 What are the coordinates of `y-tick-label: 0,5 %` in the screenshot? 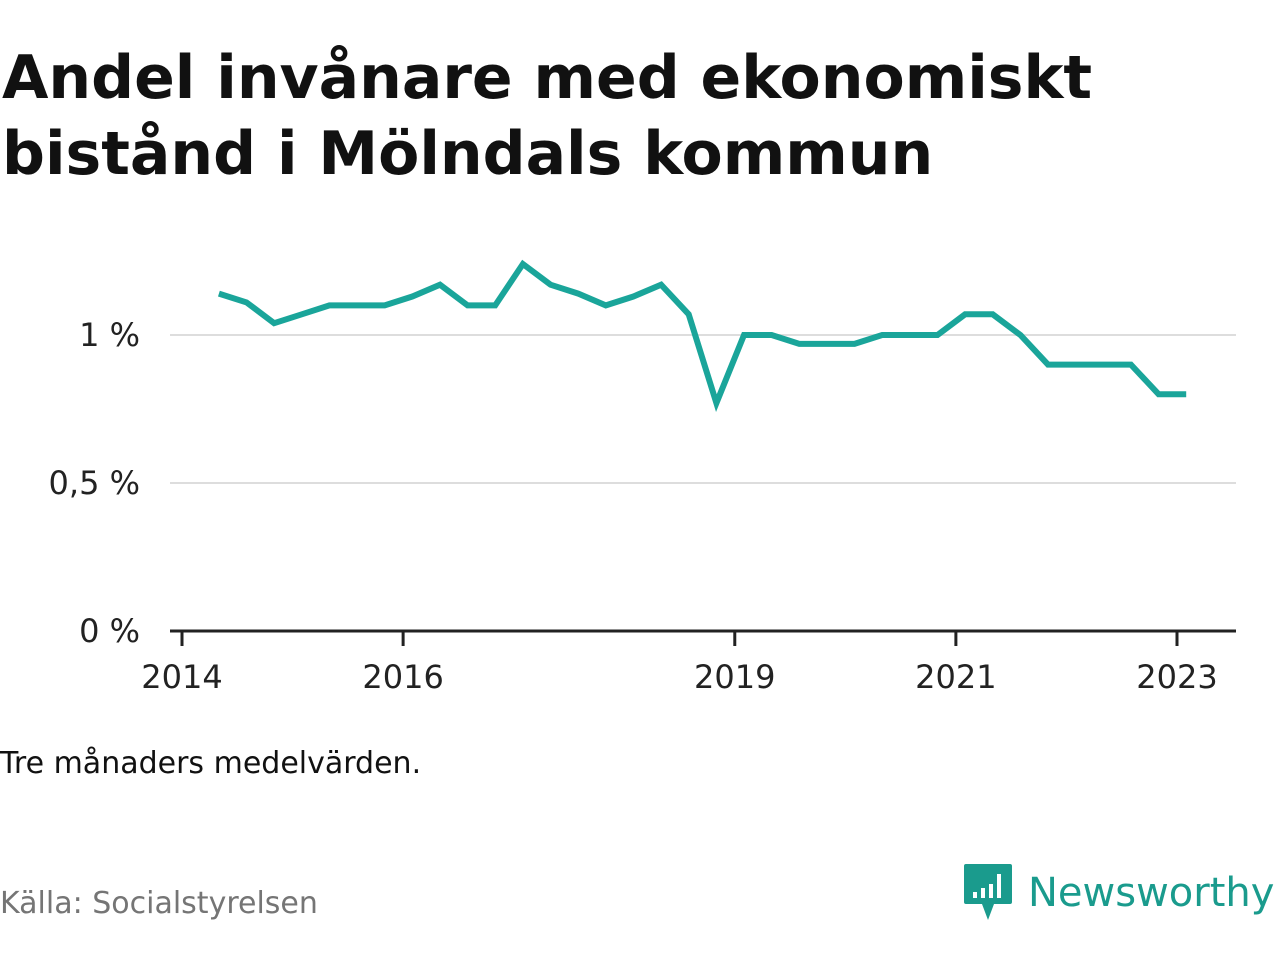 It's located at (94, 483).